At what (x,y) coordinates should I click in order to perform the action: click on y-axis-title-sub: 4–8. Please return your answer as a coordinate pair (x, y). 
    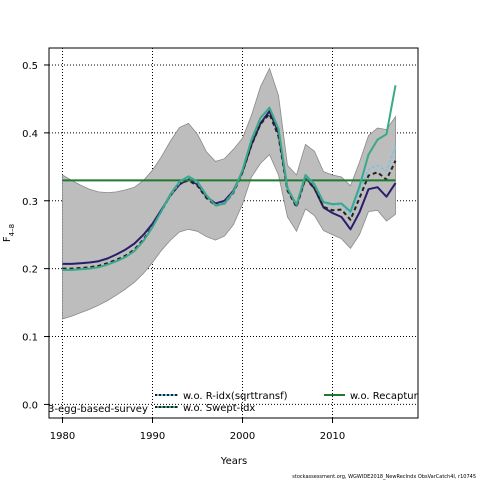
    Looking at the image, I should click on (12, 230).